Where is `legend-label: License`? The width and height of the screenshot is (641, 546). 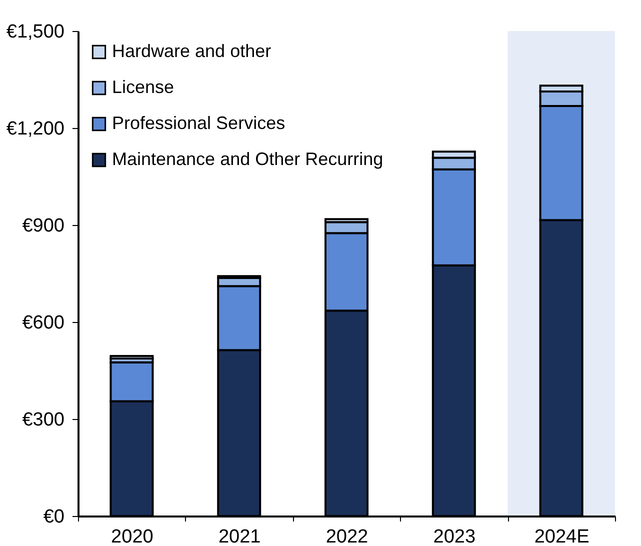 legend-label: License is located at coordinates (143, 87).